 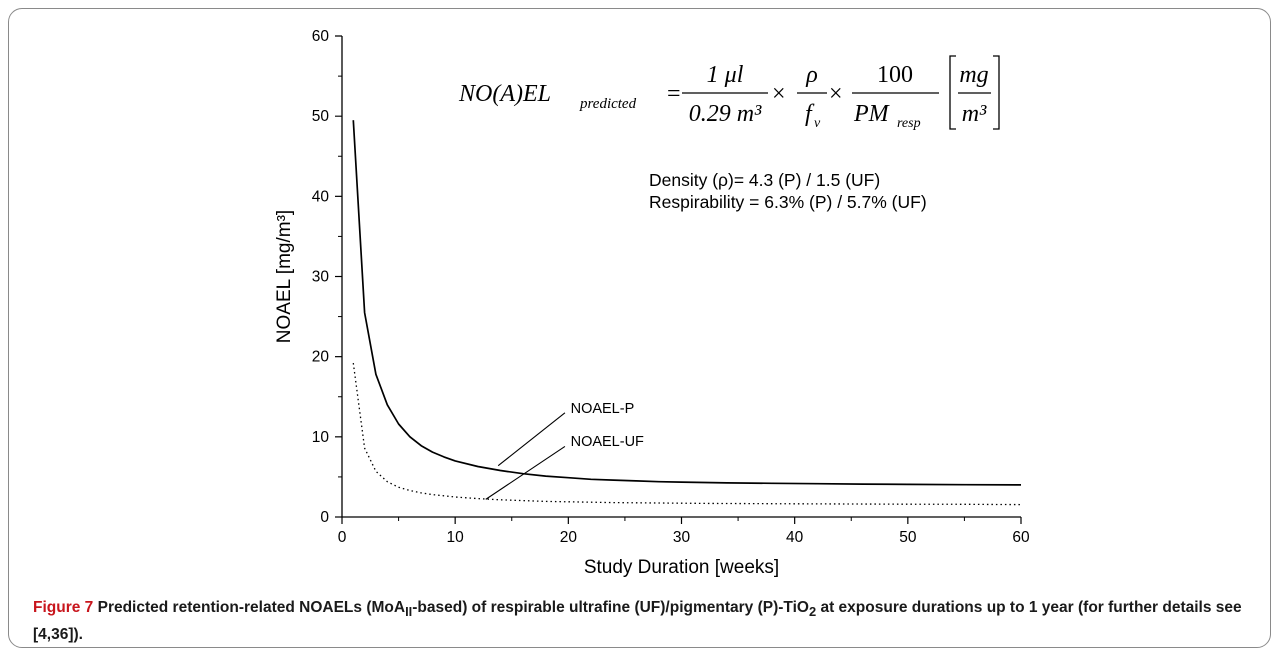 I want to click on formula-f2-den: f, so click(x=810, y=114).